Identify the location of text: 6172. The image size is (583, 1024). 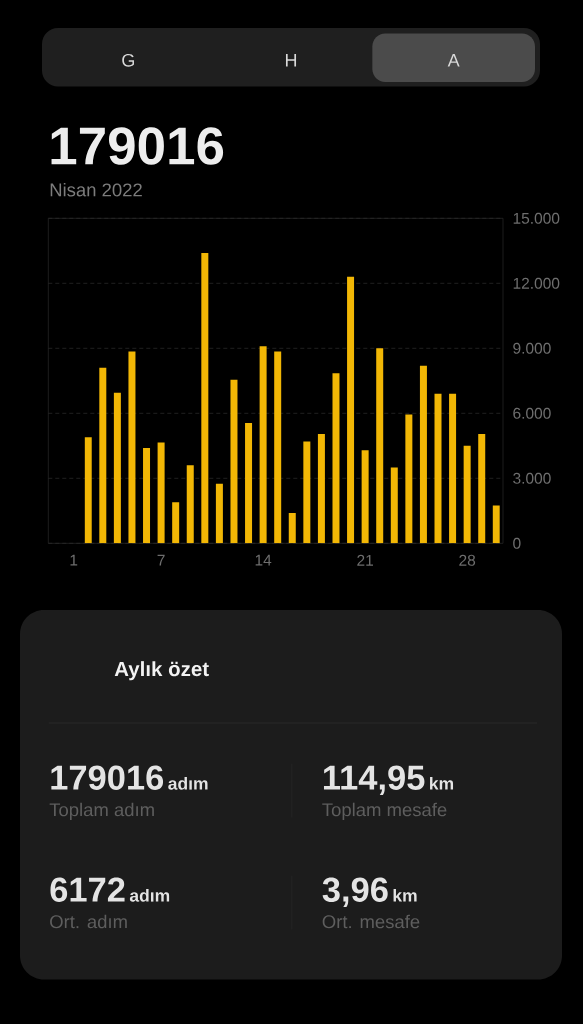
(87, 889).